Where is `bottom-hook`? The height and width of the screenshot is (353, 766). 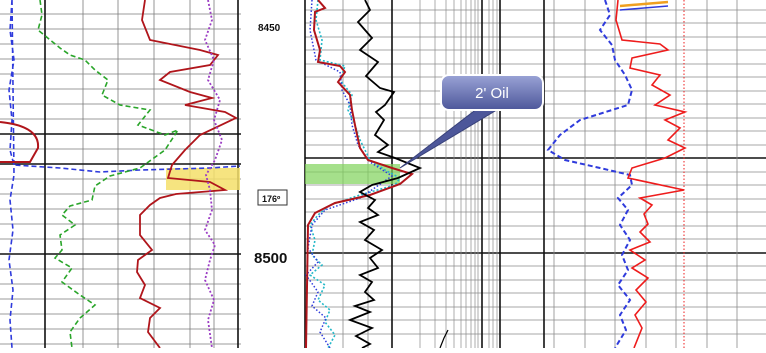
bottom-hook is located at coordinates (444, 339).